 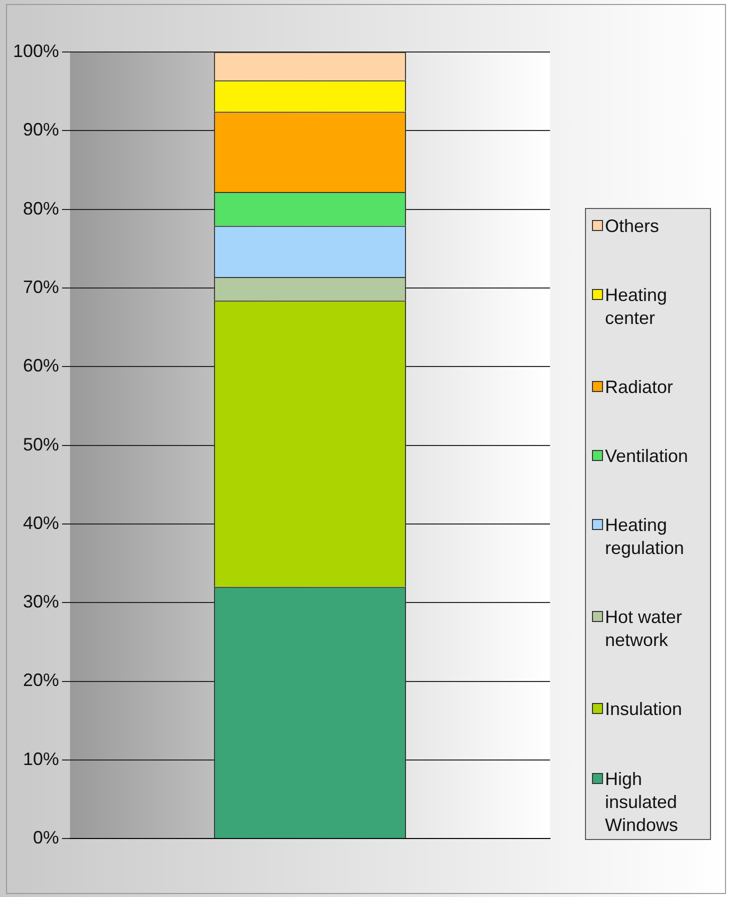 What do you see at coordinates (41, 366) in the screenshot?
I see `y-tick-label: 60%` at bounding box center [41, 366].